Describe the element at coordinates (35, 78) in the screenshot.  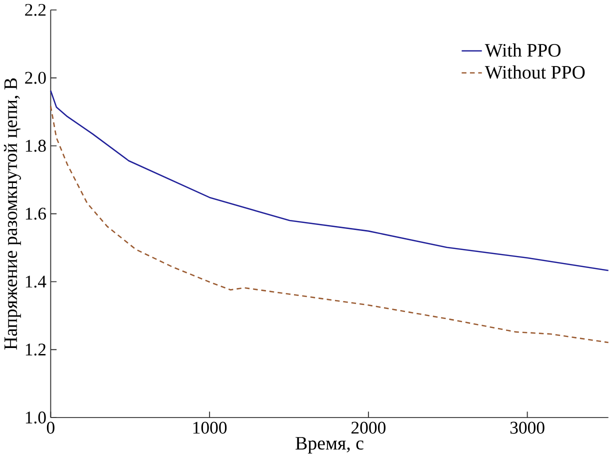
I see `y-tick-label: 2.0` at that location.